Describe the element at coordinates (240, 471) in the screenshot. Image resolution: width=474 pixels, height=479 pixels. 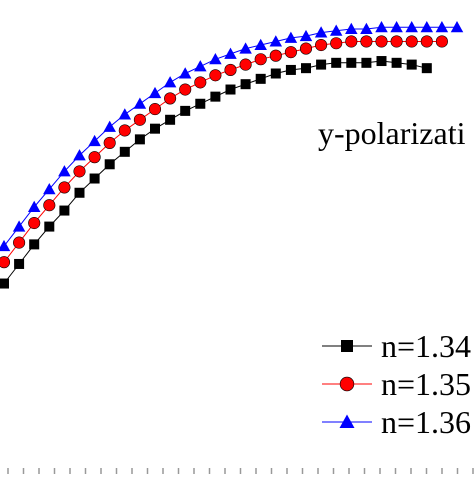
I see `x-axis-ticks` at that location.